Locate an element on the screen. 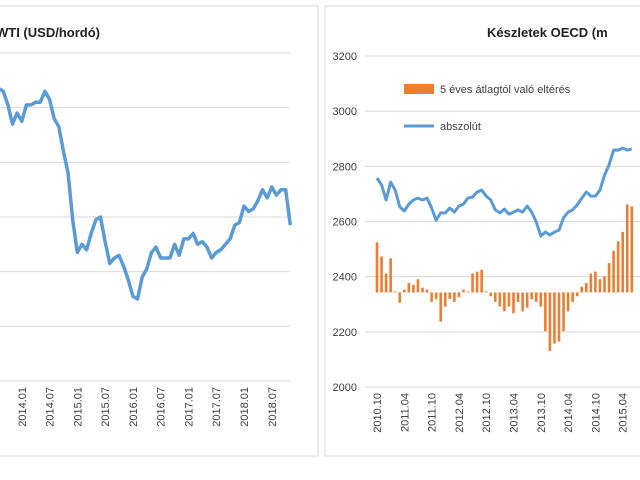 The height and width of the screenshot is (480, 640). x-tick-label: 2016.01 is located at coordinates (134, 407).